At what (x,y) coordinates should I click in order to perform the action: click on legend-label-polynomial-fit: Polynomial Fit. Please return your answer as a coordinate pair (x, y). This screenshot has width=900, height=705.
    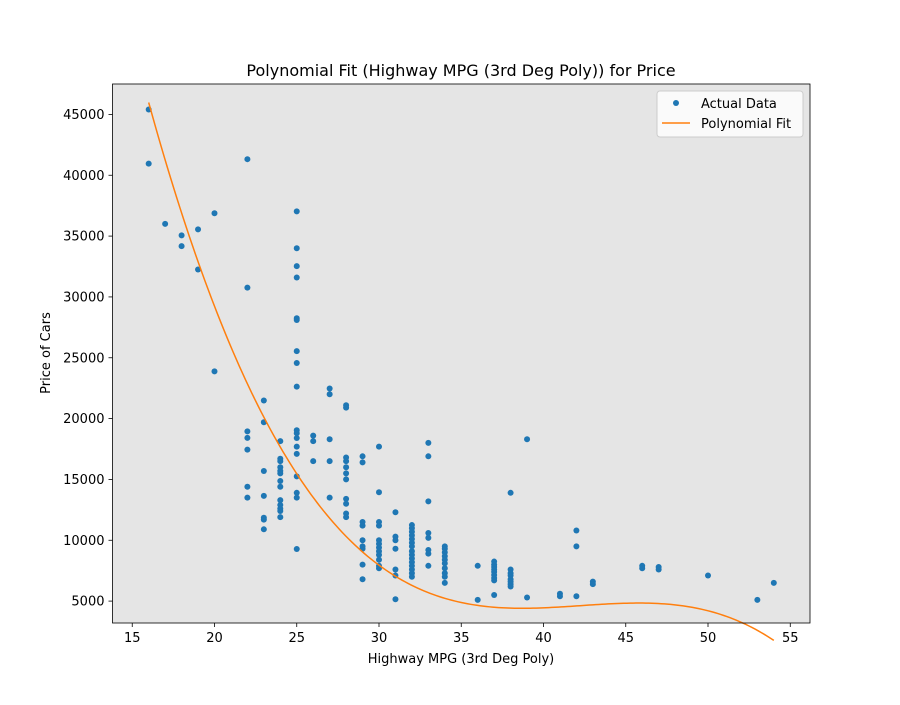
    Looking at the image, I should click on (746, 124).